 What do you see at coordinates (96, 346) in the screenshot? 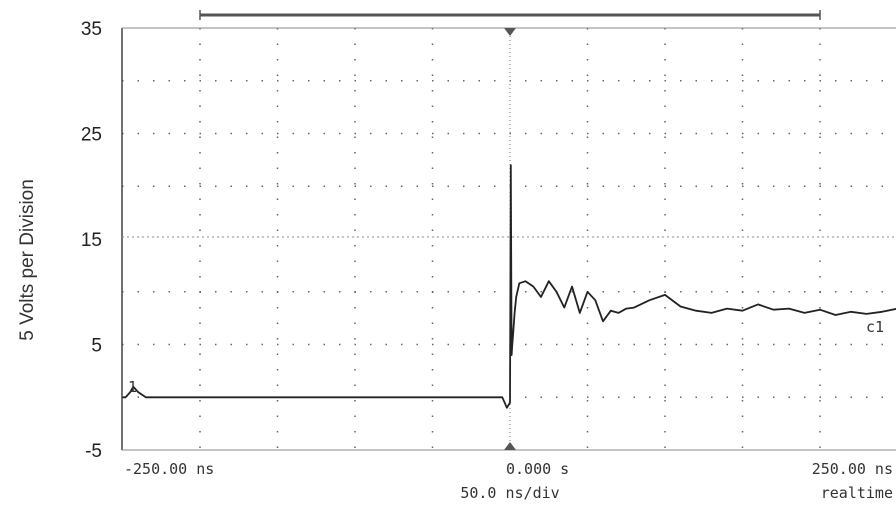
I see `y-tick-label: 5` at bounding box center [96, 346].